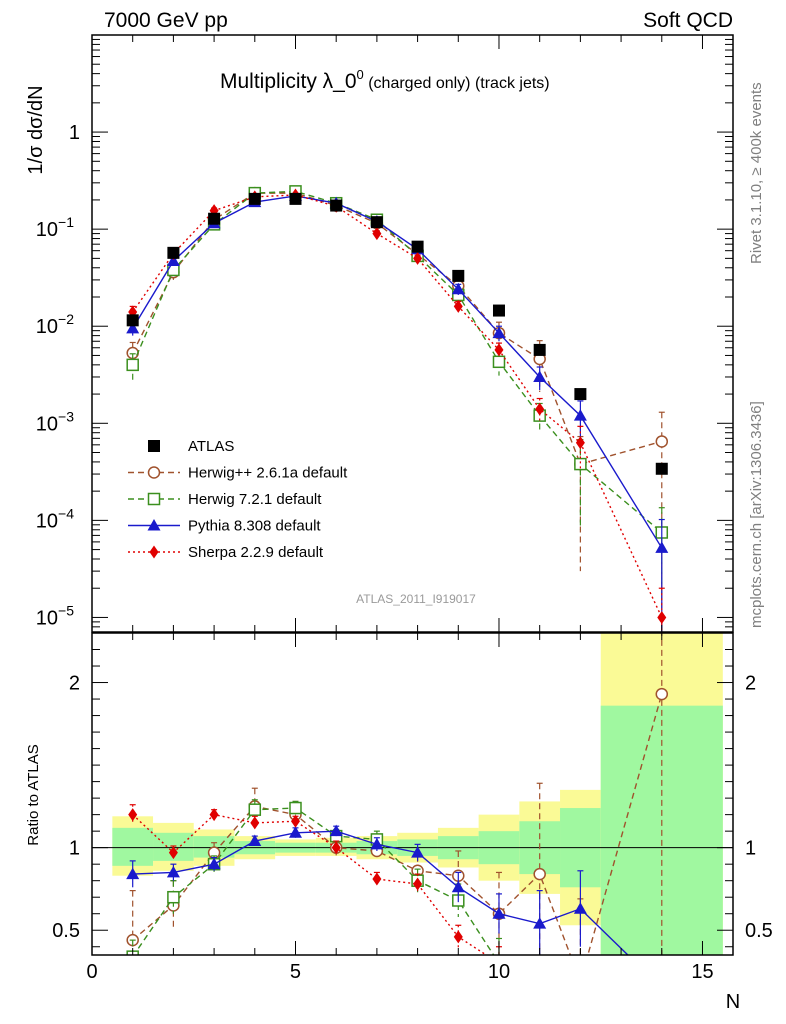 This screenshot has width=786, height=1024. Describe the element at coordinates (55, 421) in the screenshot. I see `y-tick-label-main: 10⁻³` at that location.